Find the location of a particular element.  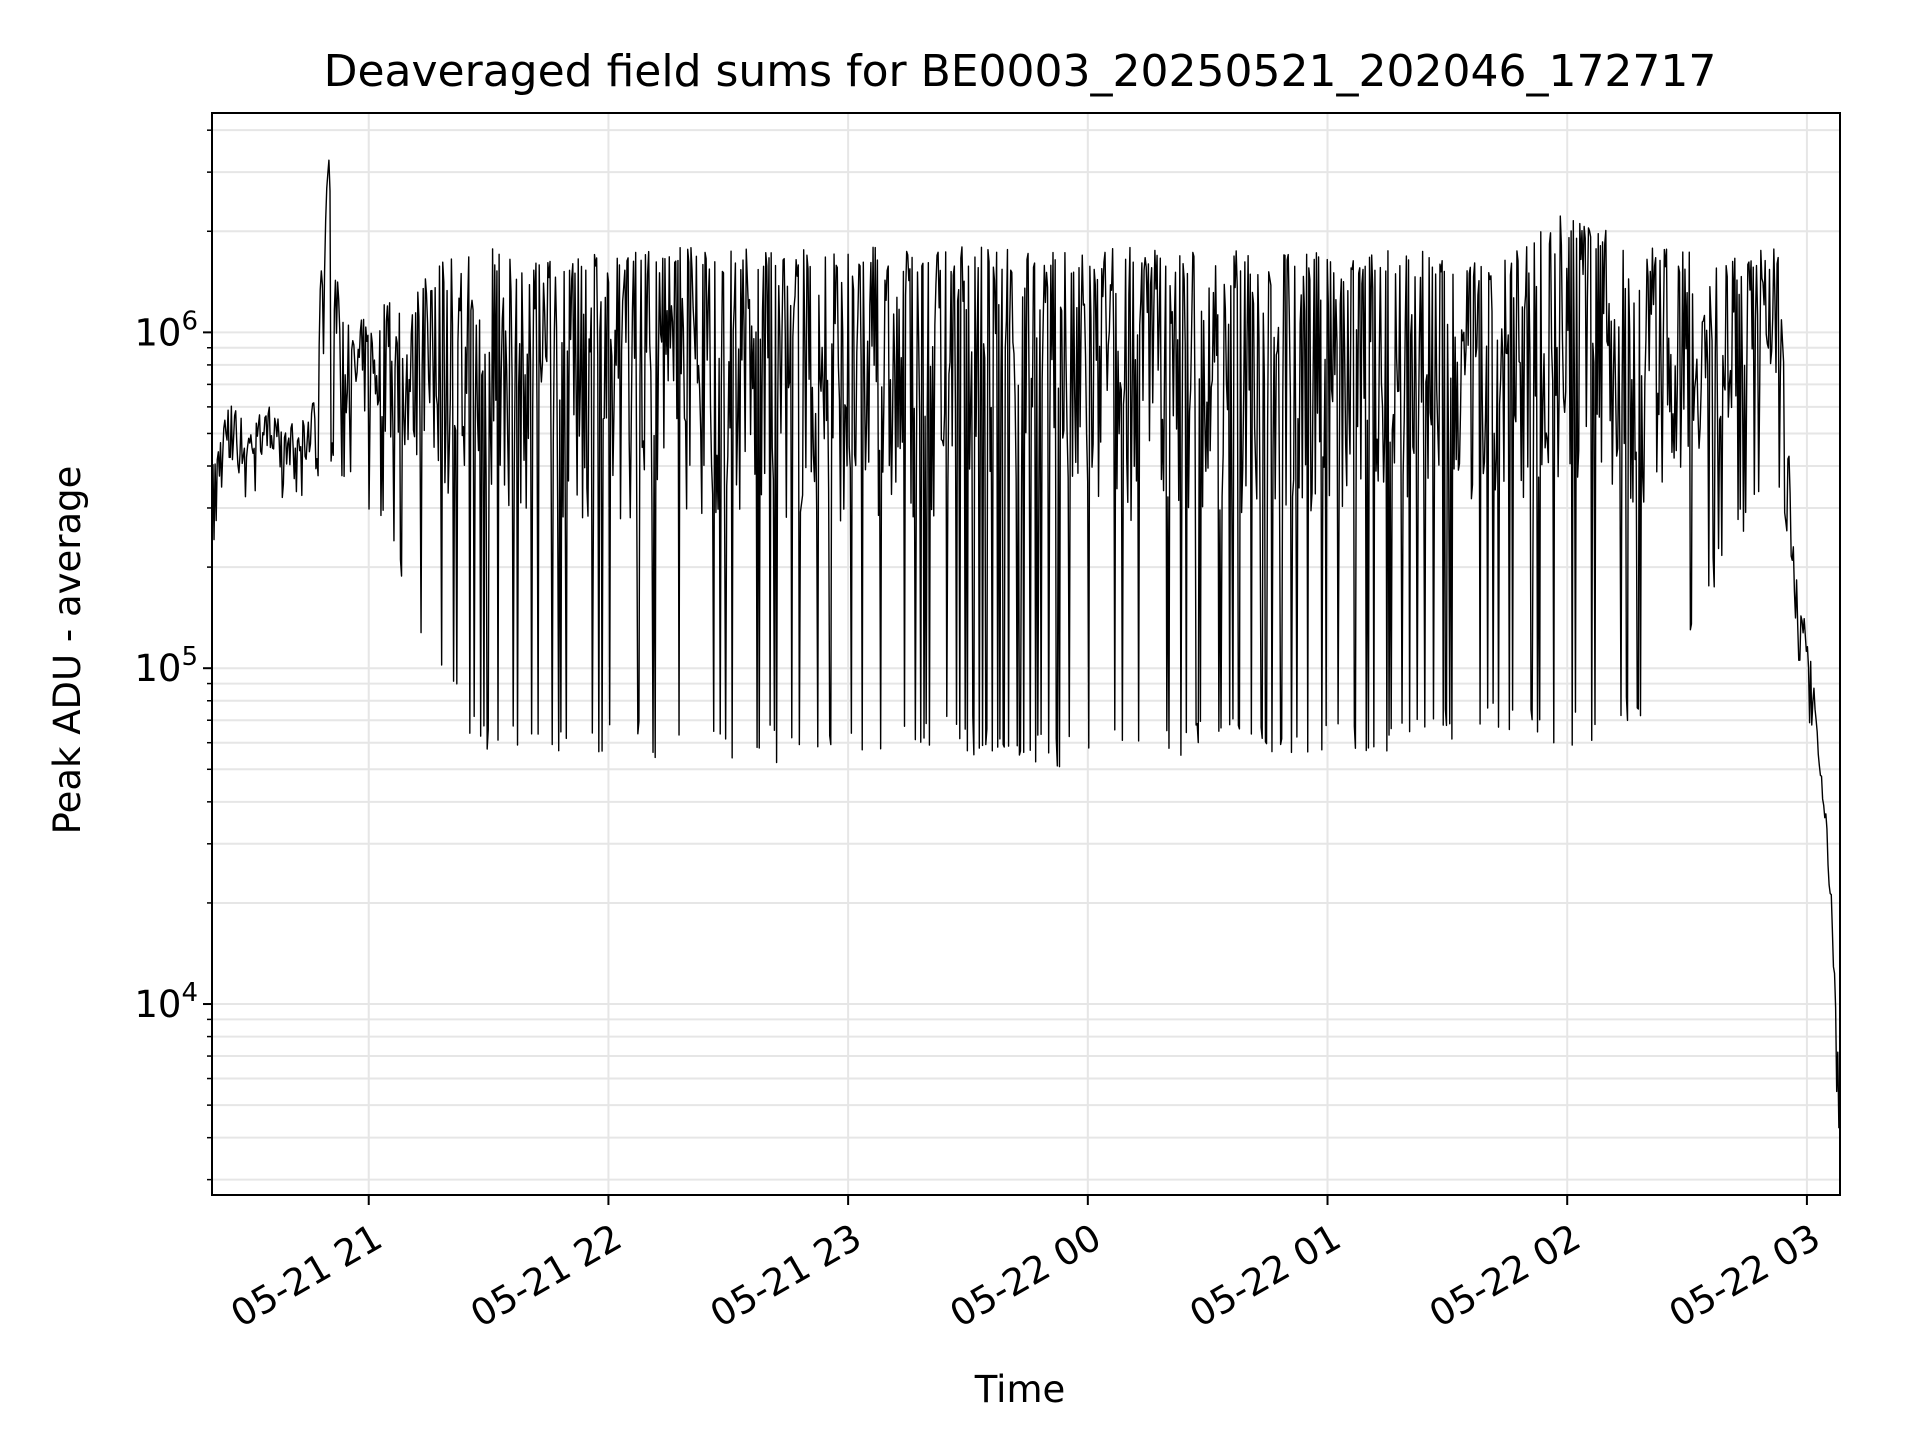

y-axis: 104 105 106 is located at coordinates (173, 655).